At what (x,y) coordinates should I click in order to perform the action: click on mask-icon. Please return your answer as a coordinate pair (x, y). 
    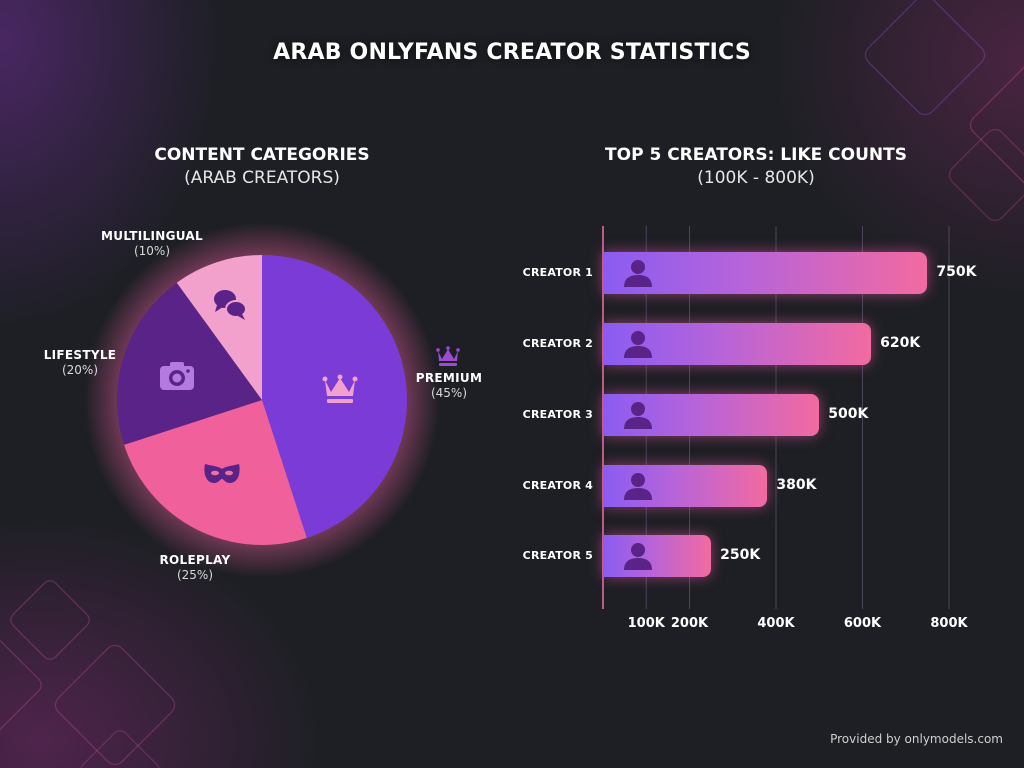
    Looking at the image, I should click on (222, 473).